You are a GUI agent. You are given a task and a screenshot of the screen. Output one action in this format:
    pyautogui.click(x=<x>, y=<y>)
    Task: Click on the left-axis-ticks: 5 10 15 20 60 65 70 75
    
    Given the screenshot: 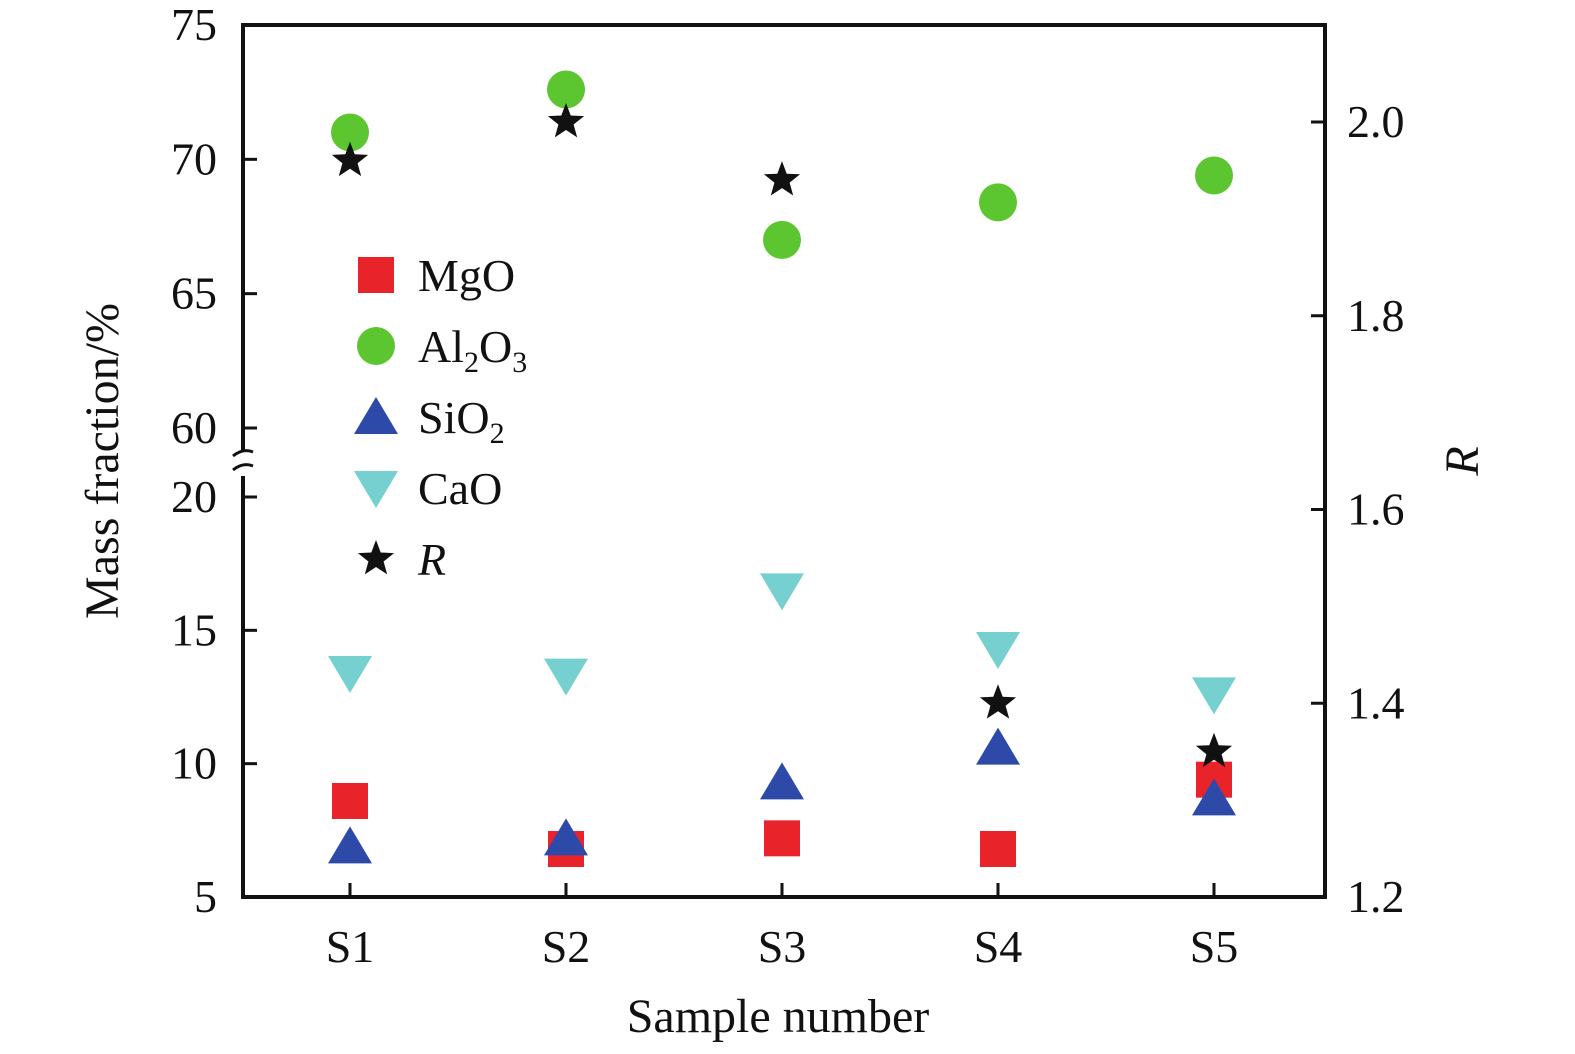 What is the action you would take?
    pyautogui.click(x=214, y=461)
    